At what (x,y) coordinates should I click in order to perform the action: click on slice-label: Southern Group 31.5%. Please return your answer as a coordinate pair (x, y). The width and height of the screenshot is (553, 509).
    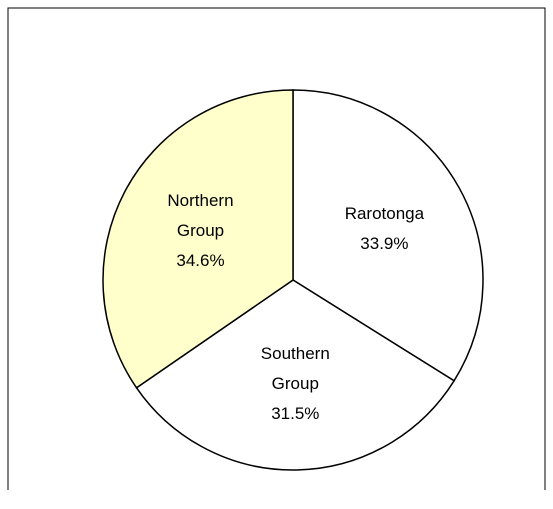
    Looking at the image, I should click on (295, 384).